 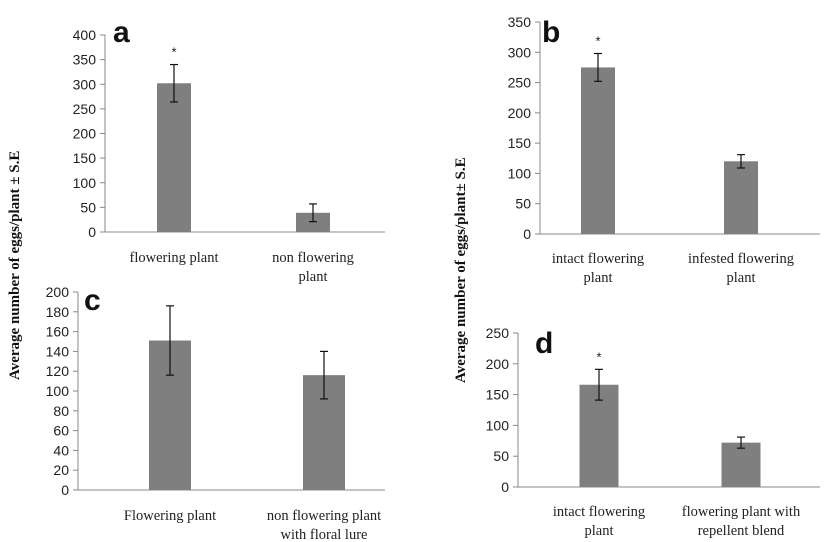 I want to click on category-label: infested flowering, so click(x=741, y=259).